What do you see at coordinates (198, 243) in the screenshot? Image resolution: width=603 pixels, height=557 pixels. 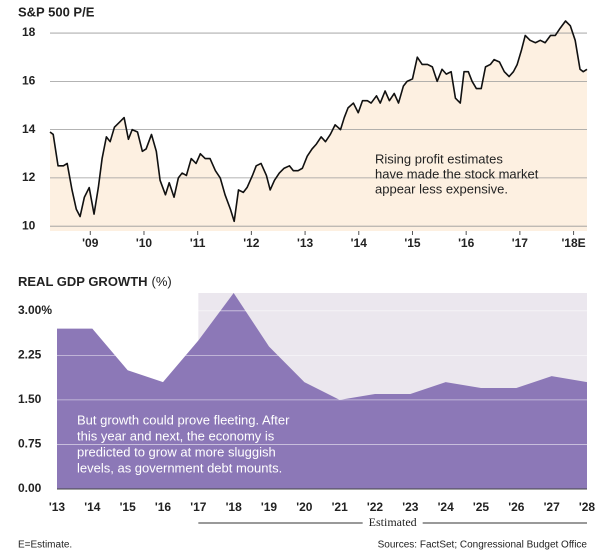 I see `x-tick-label: '11` at bounding box center [198, 243].